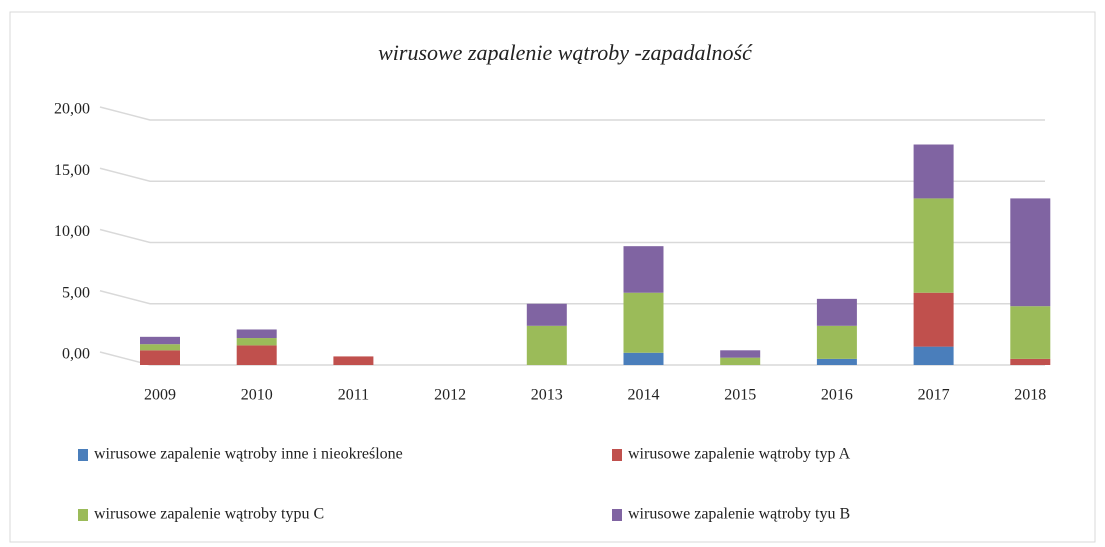 The image size is (1105, 547). Describe the element at coordinates (76, 292) in the screenshot. I see `y-tick-label: 5,00` at that location.